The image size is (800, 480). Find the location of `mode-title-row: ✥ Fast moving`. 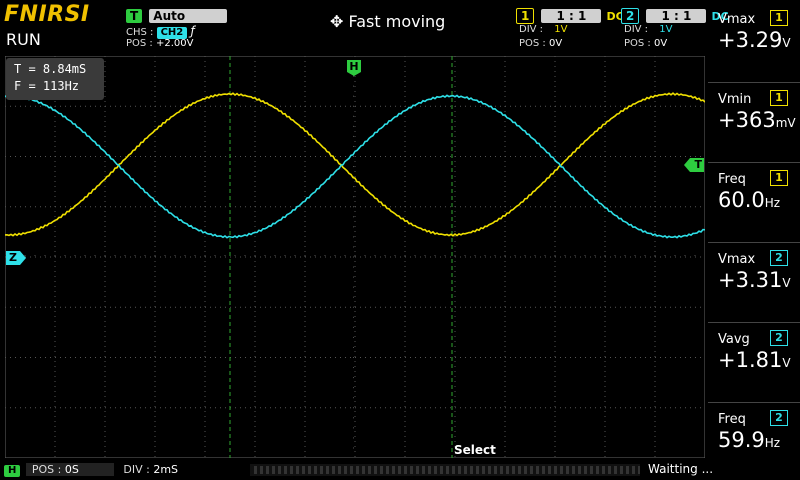

mode-title-row: ✥ Fast moving is located at coordinates (387, 21).